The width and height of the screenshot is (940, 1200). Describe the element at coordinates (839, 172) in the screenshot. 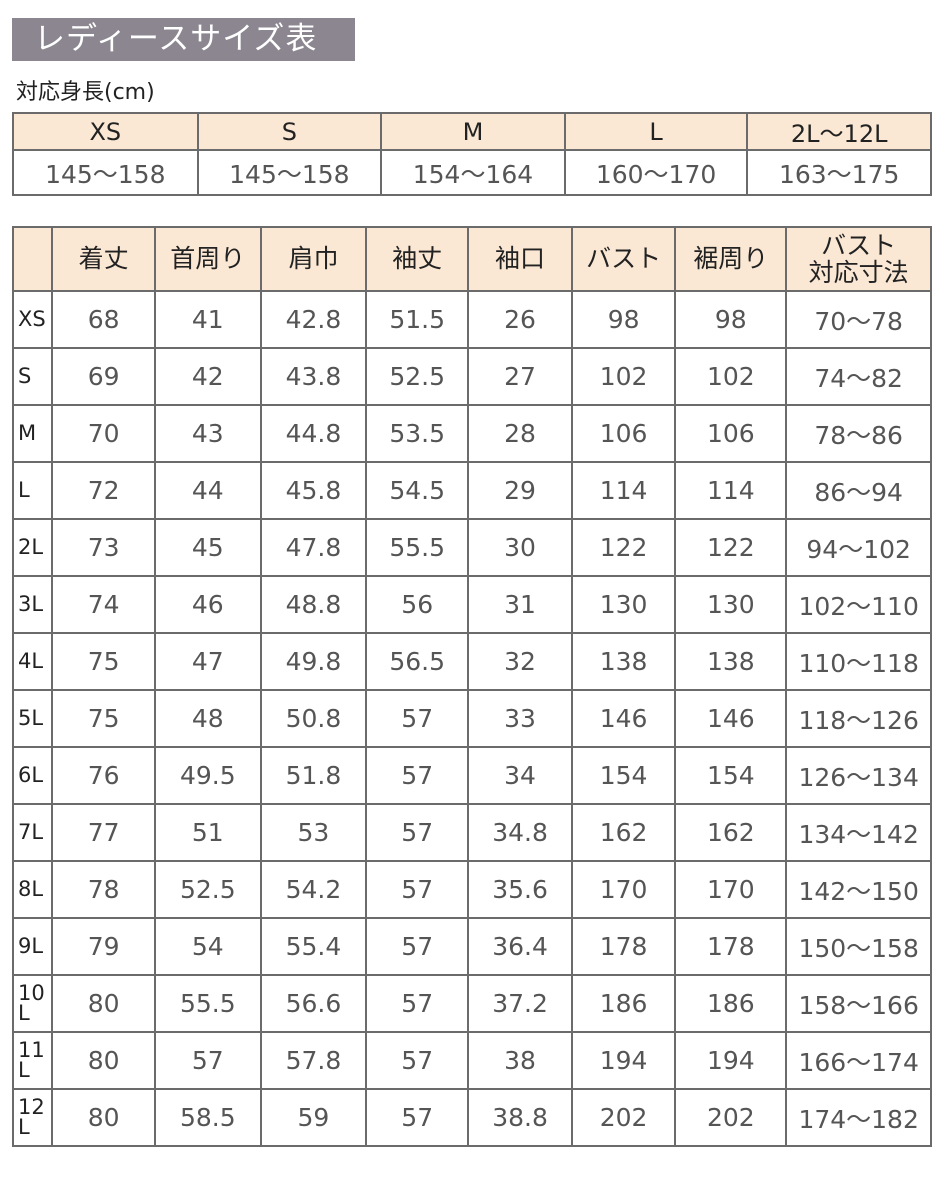

I see `height-range-cell: 163〜175` at that location.